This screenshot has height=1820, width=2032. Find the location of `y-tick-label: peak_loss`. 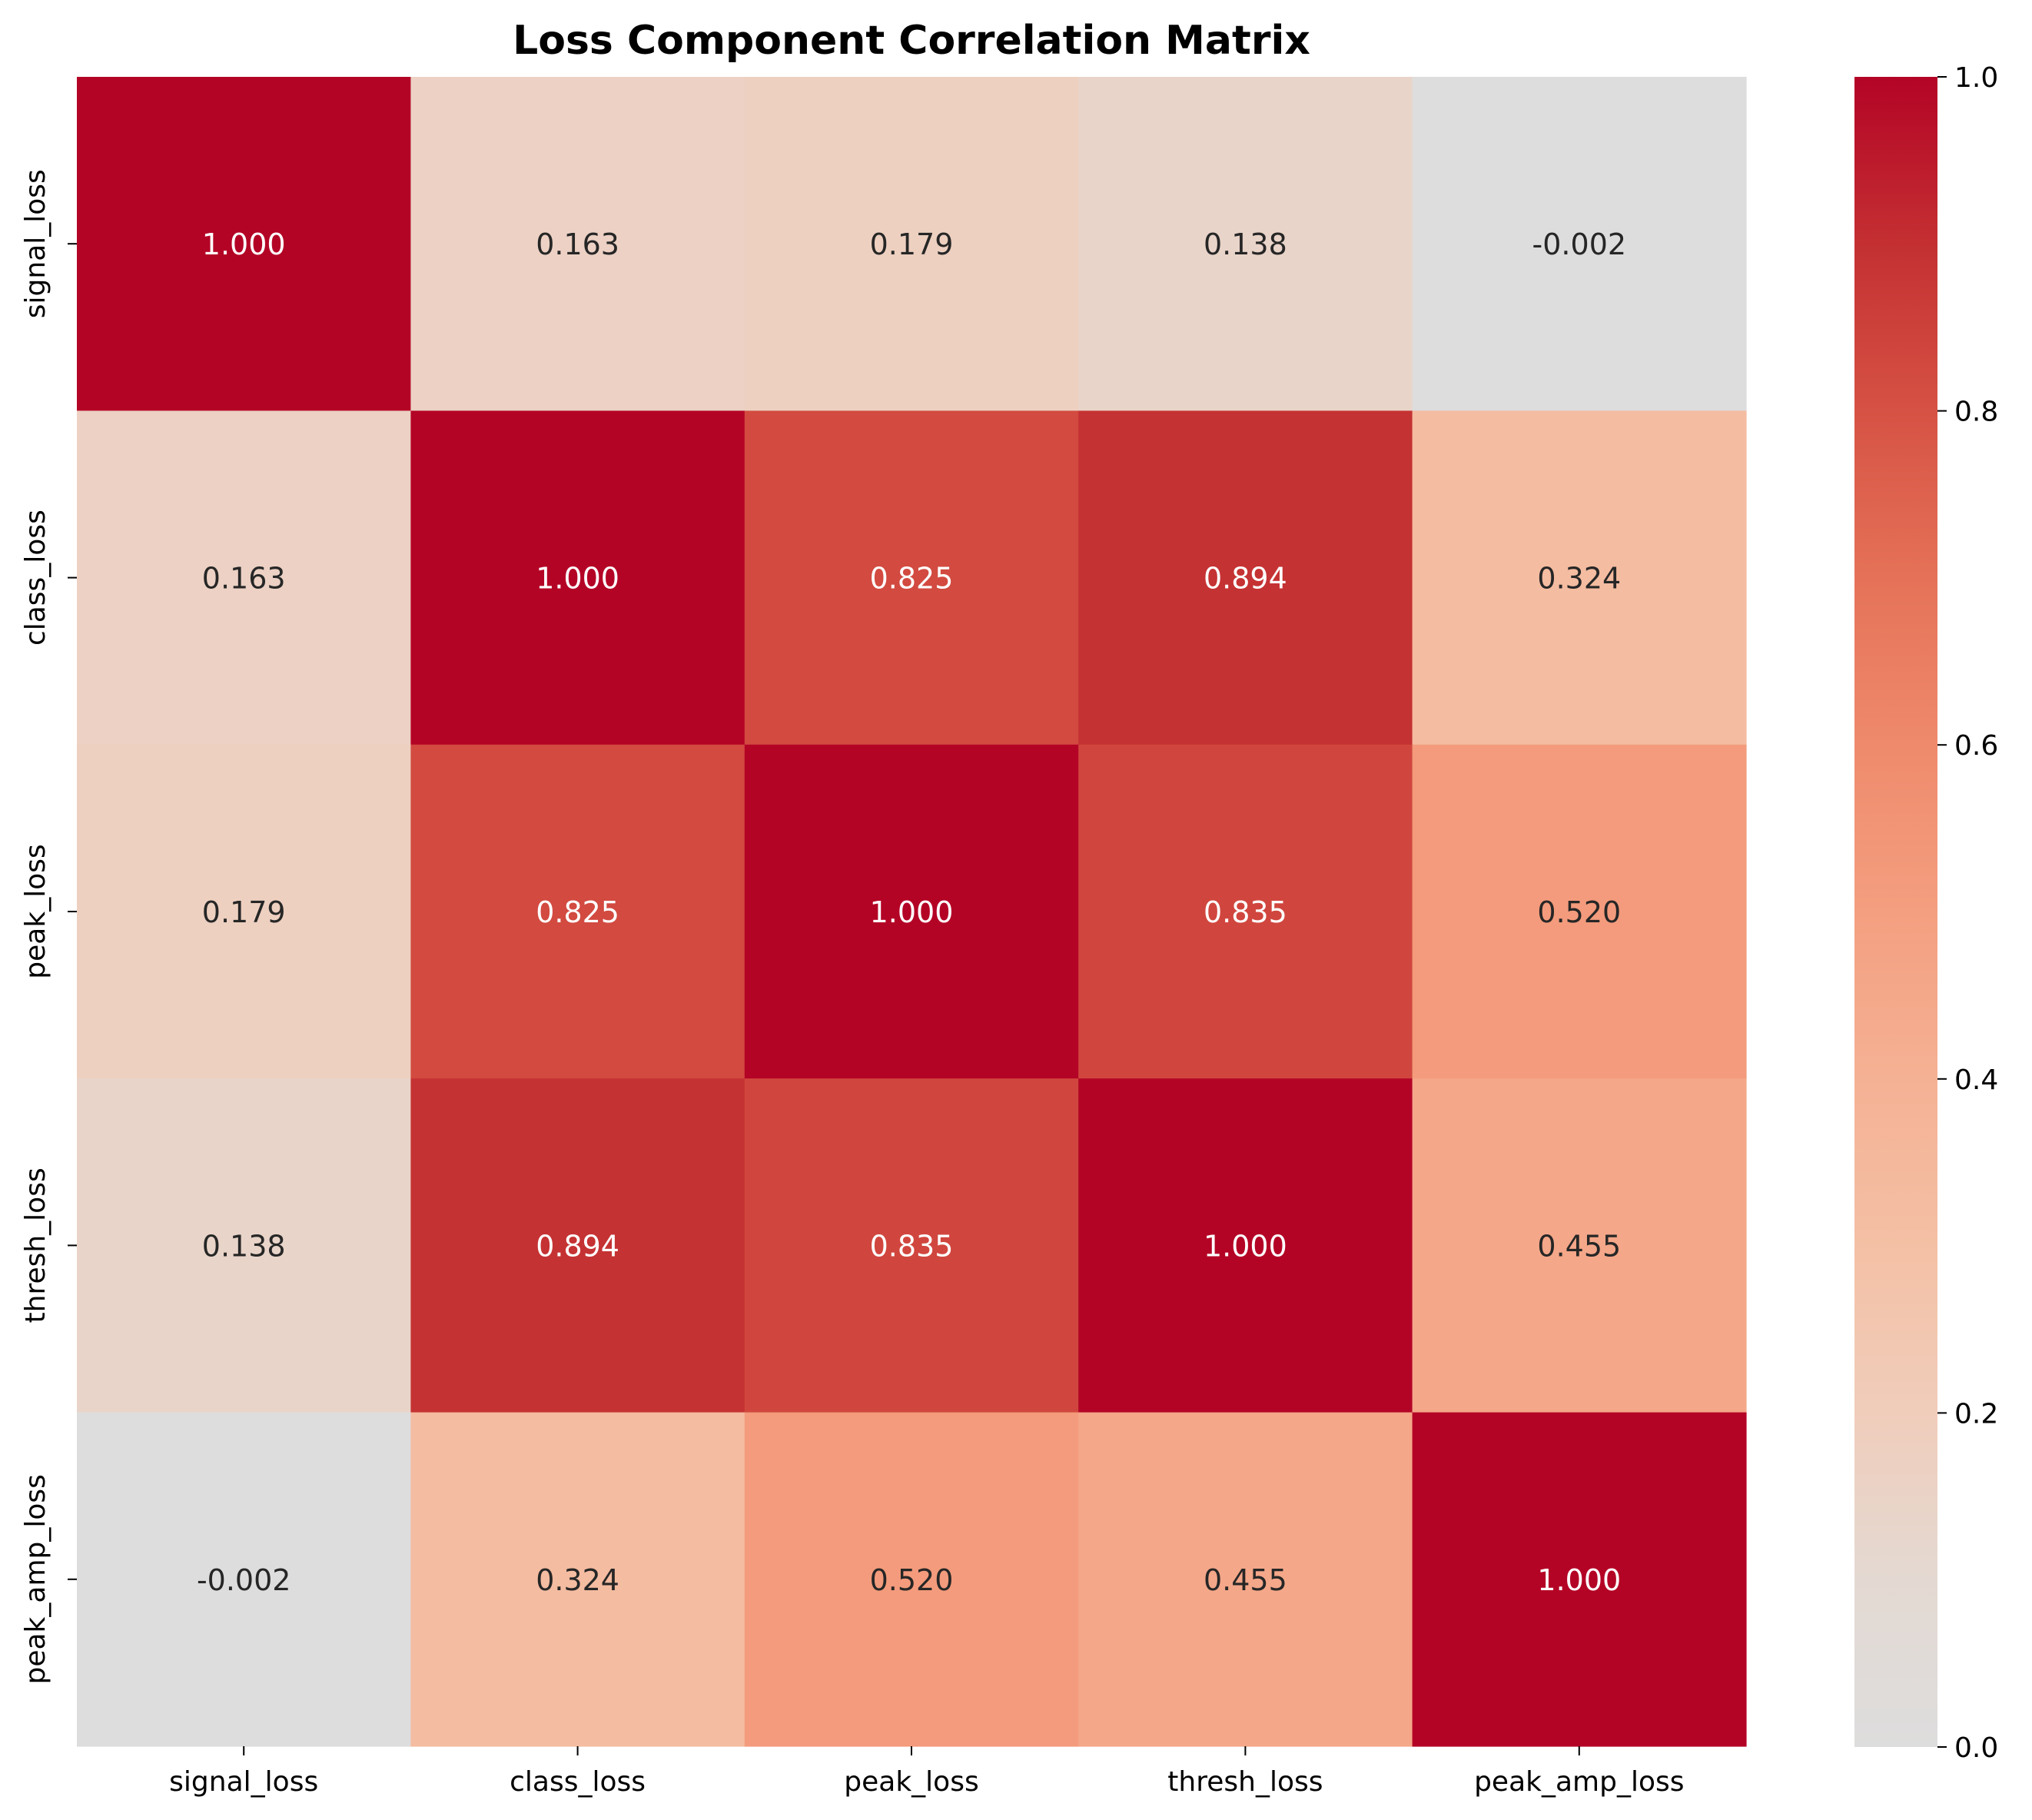

y-tick-label: peak_loss is located at coordinates (35, 911).